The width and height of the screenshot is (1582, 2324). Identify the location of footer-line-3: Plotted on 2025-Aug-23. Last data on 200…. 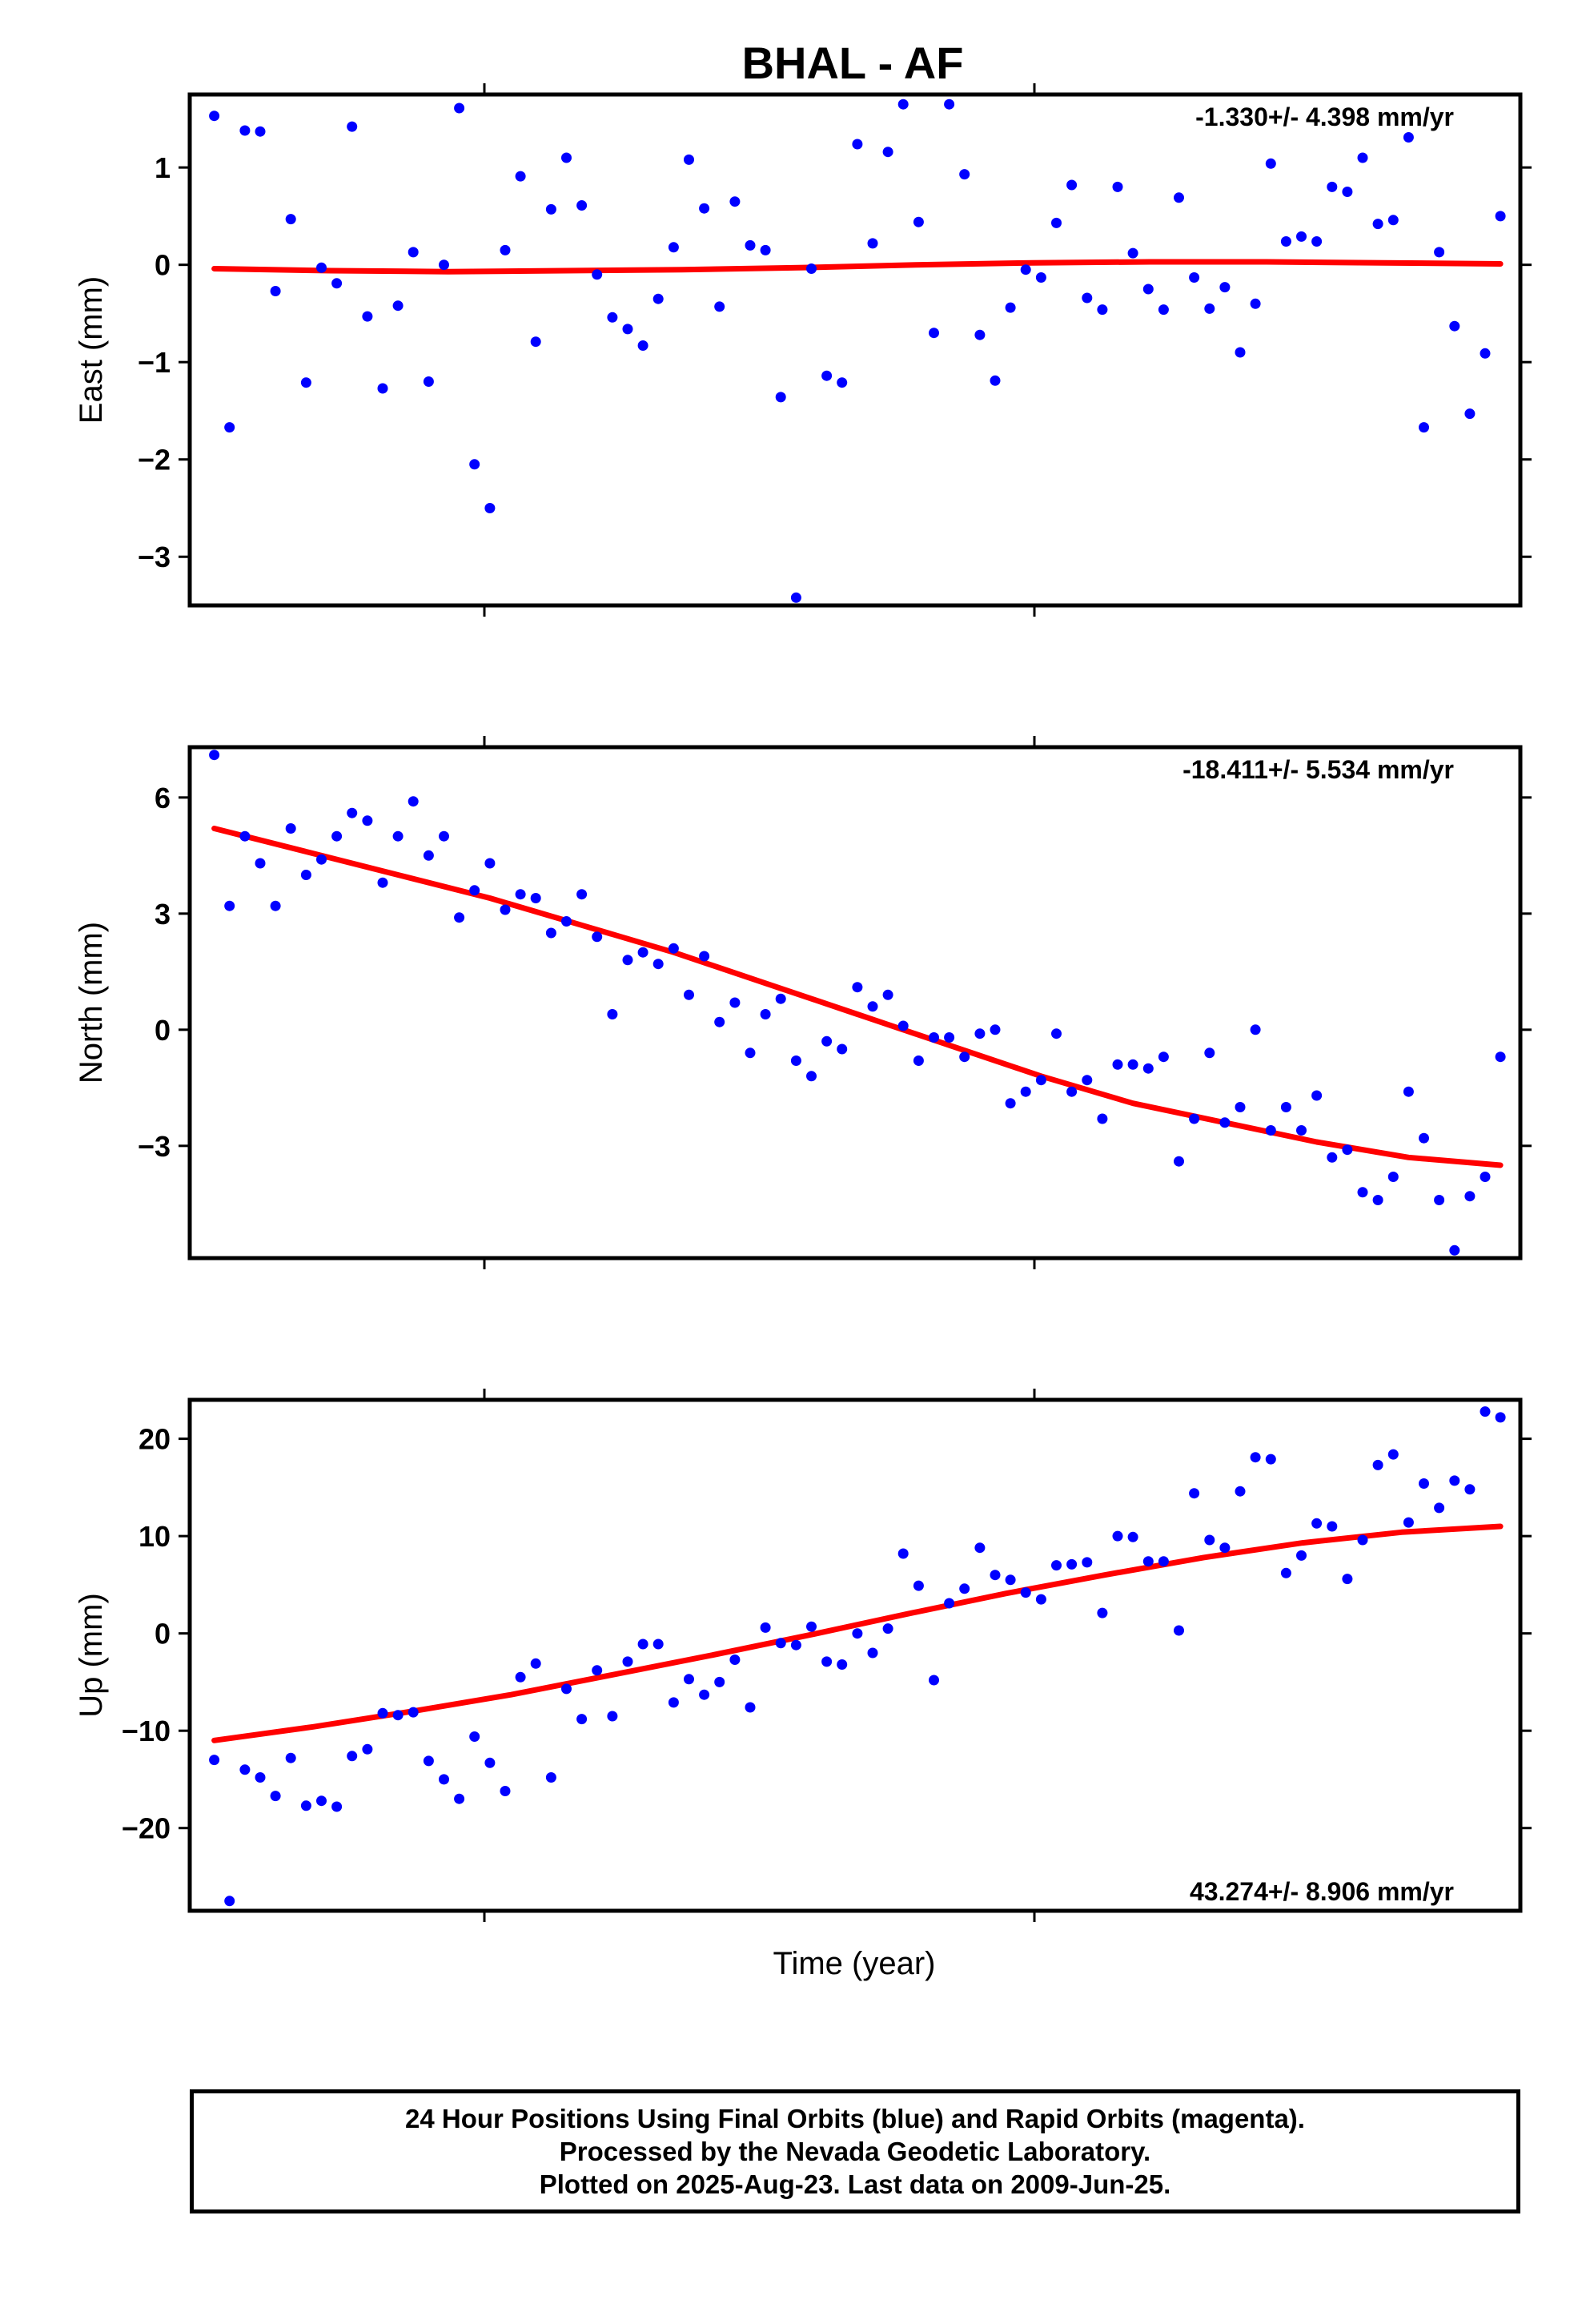
(855, 2184).